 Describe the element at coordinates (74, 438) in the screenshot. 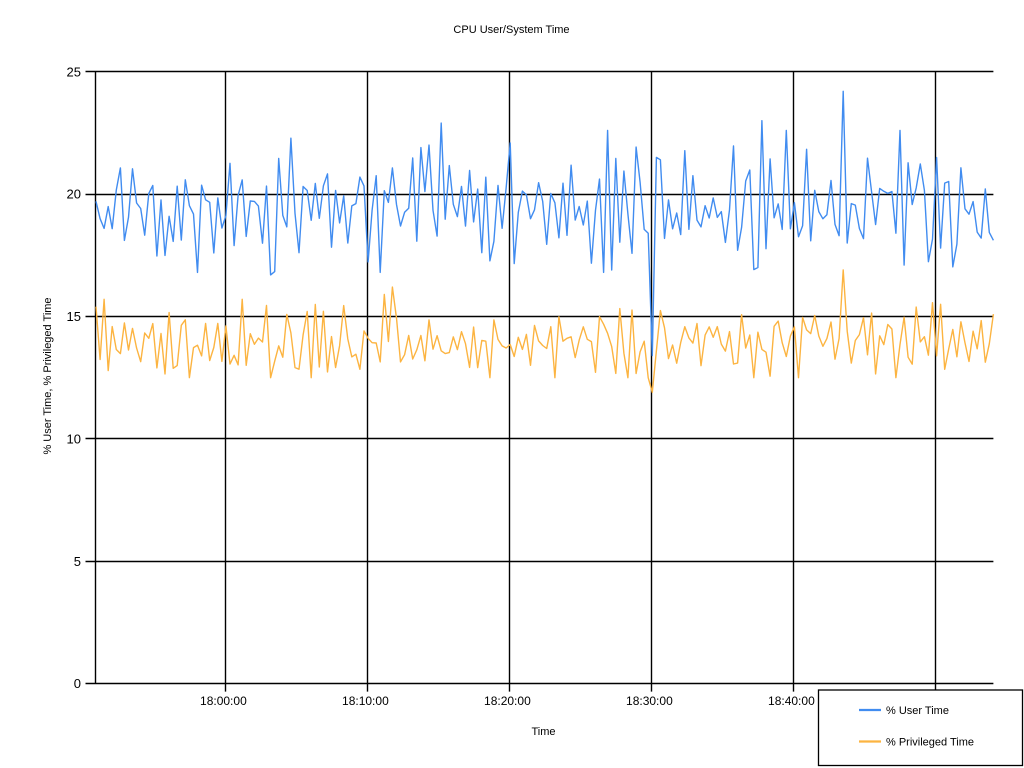

I see `svg-text: 10` at that location.